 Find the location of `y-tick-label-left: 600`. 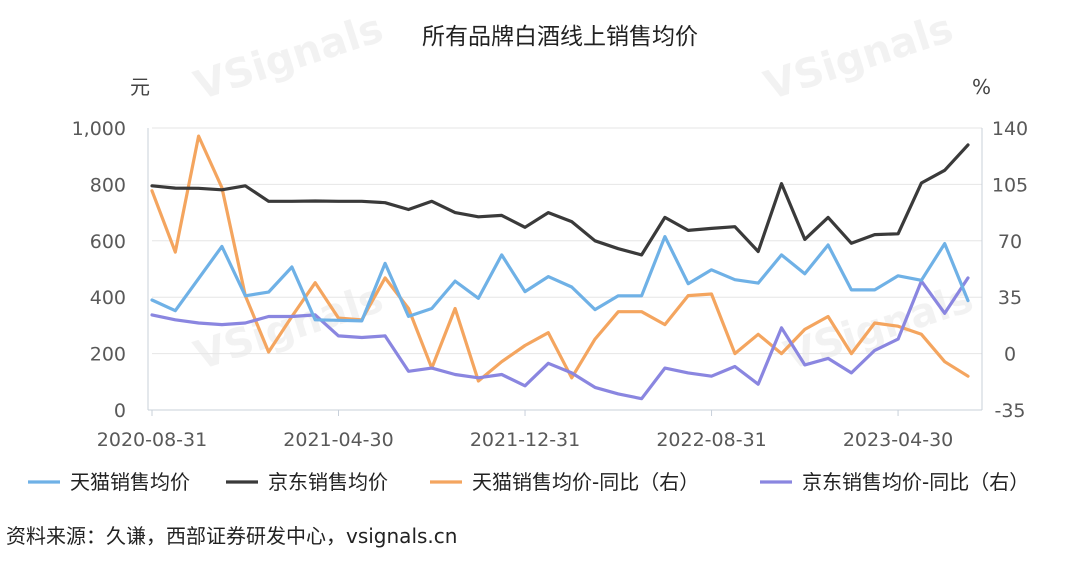

y-tick-label-left: 600 is located at coordinates (108, 242).